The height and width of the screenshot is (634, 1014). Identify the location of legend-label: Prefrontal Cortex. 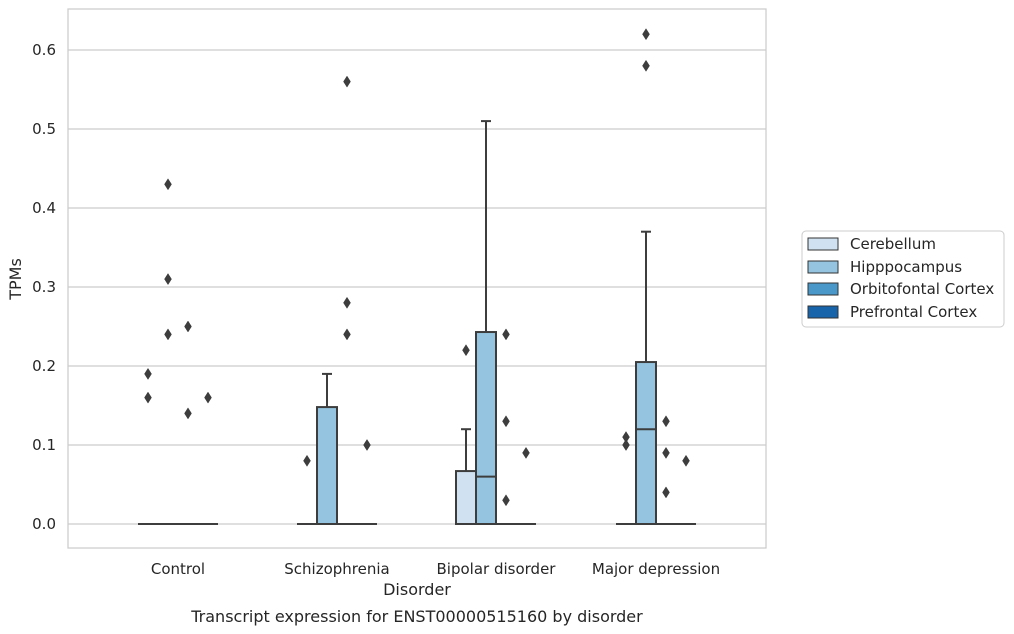
(913, 312).